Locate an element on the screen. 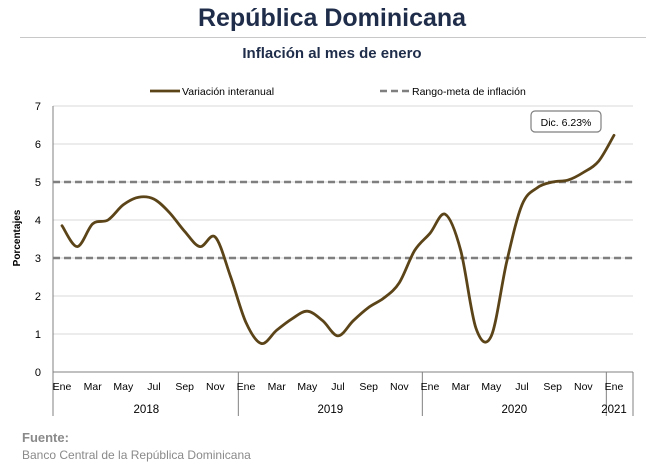  title-divider is located at coordinates (333, 37).